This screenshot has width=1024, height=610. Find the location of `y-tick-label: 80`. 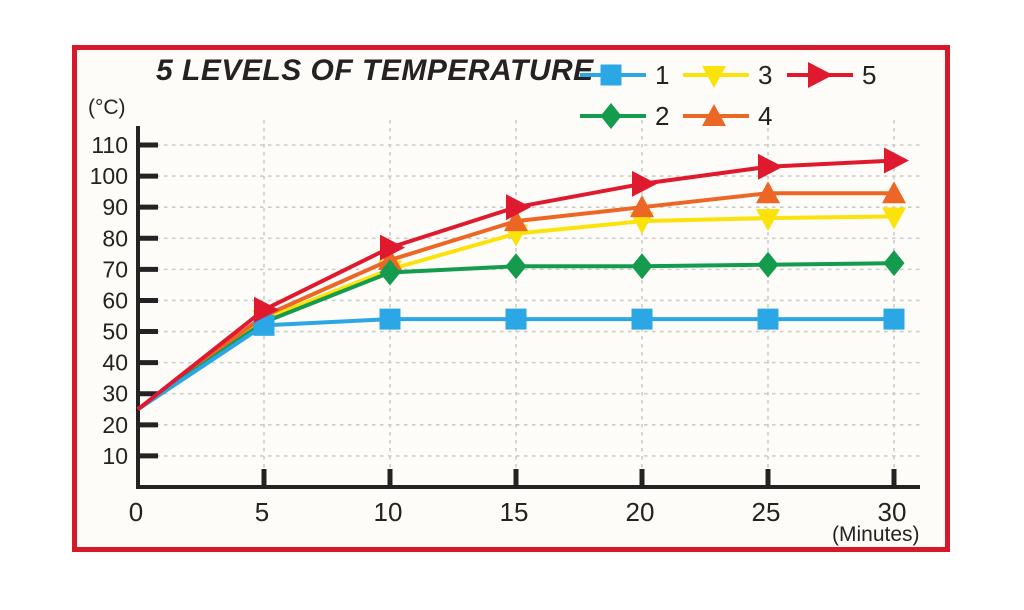

y-tick-label: 80 is located at coordinates (115, 238).